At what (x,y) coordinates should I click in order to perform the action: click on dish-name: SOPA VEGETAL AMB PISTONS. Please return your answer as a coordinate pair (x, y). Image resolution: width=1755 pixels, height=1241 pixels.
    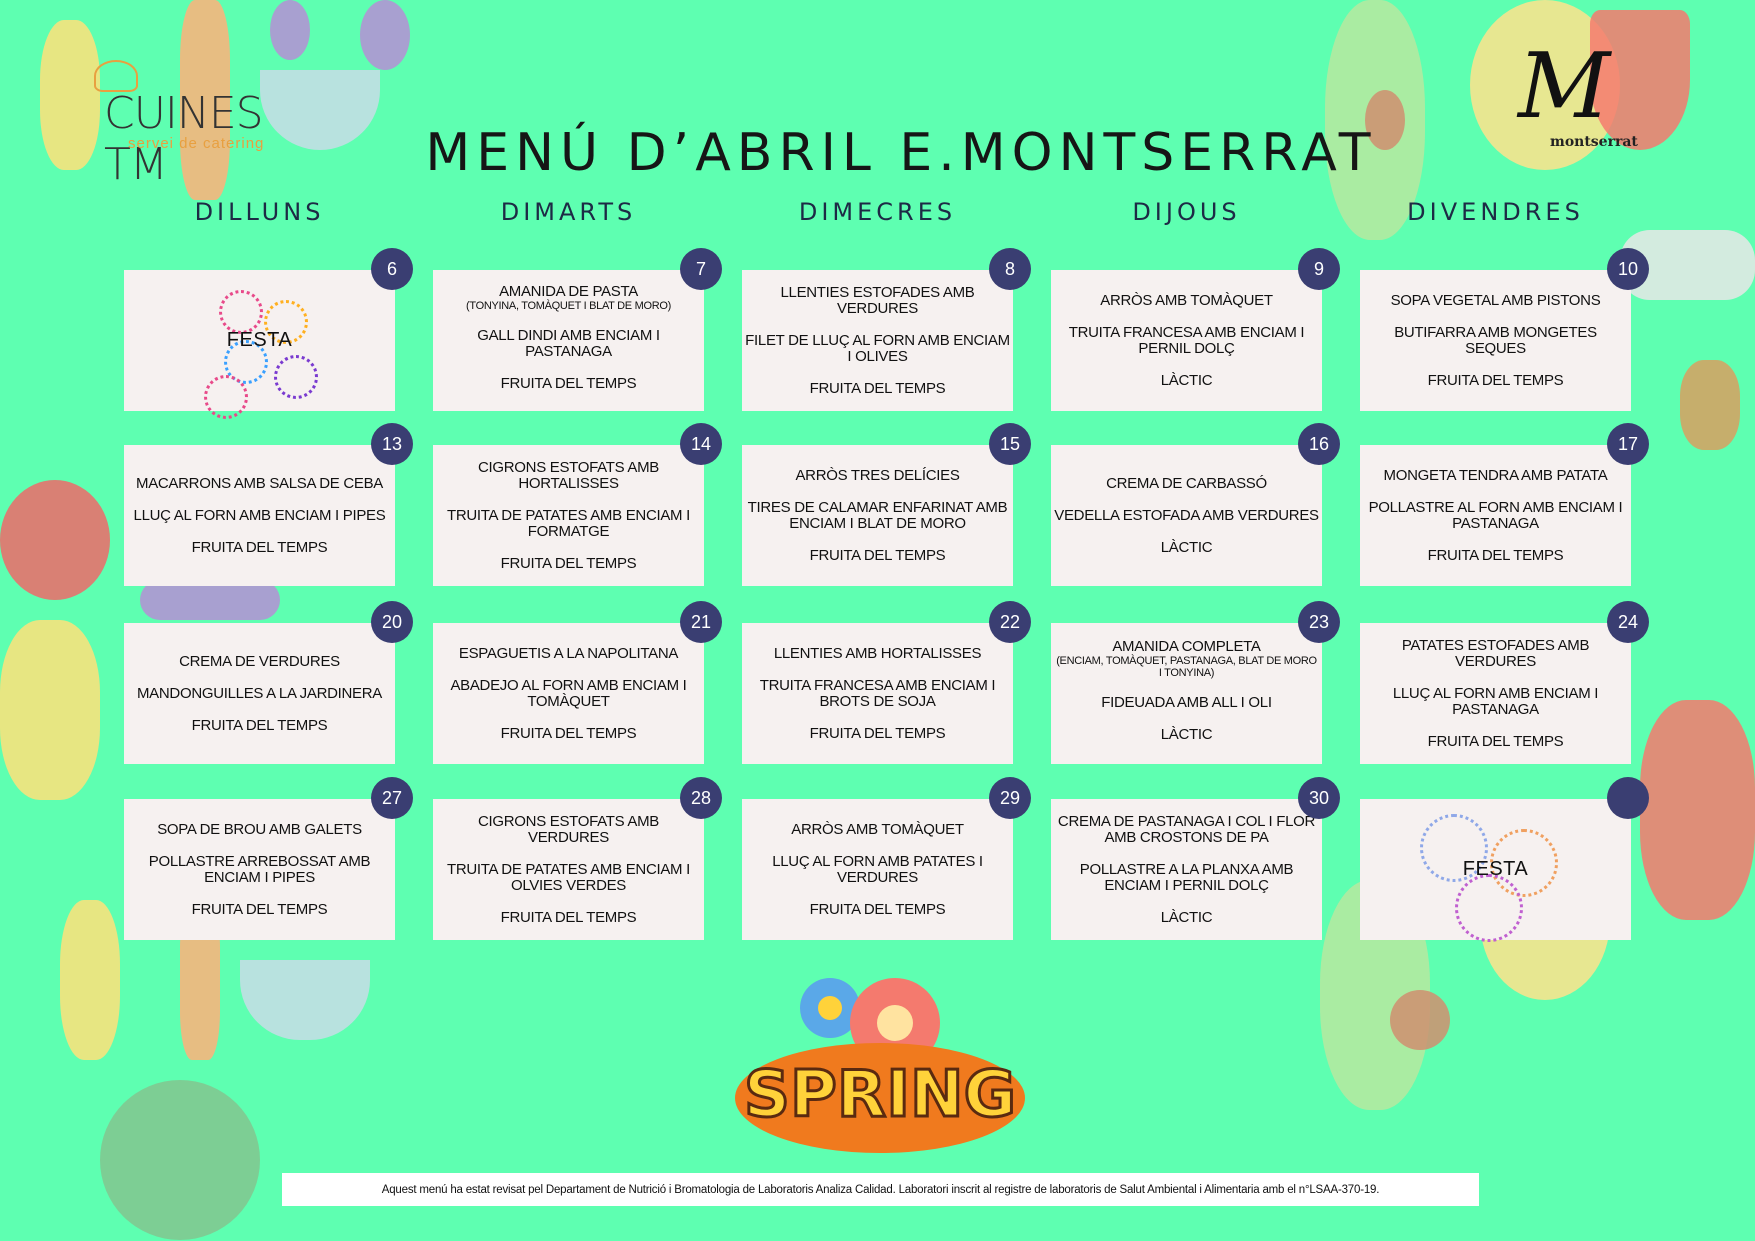
    Looking at the image, I should click on (1495, 300).